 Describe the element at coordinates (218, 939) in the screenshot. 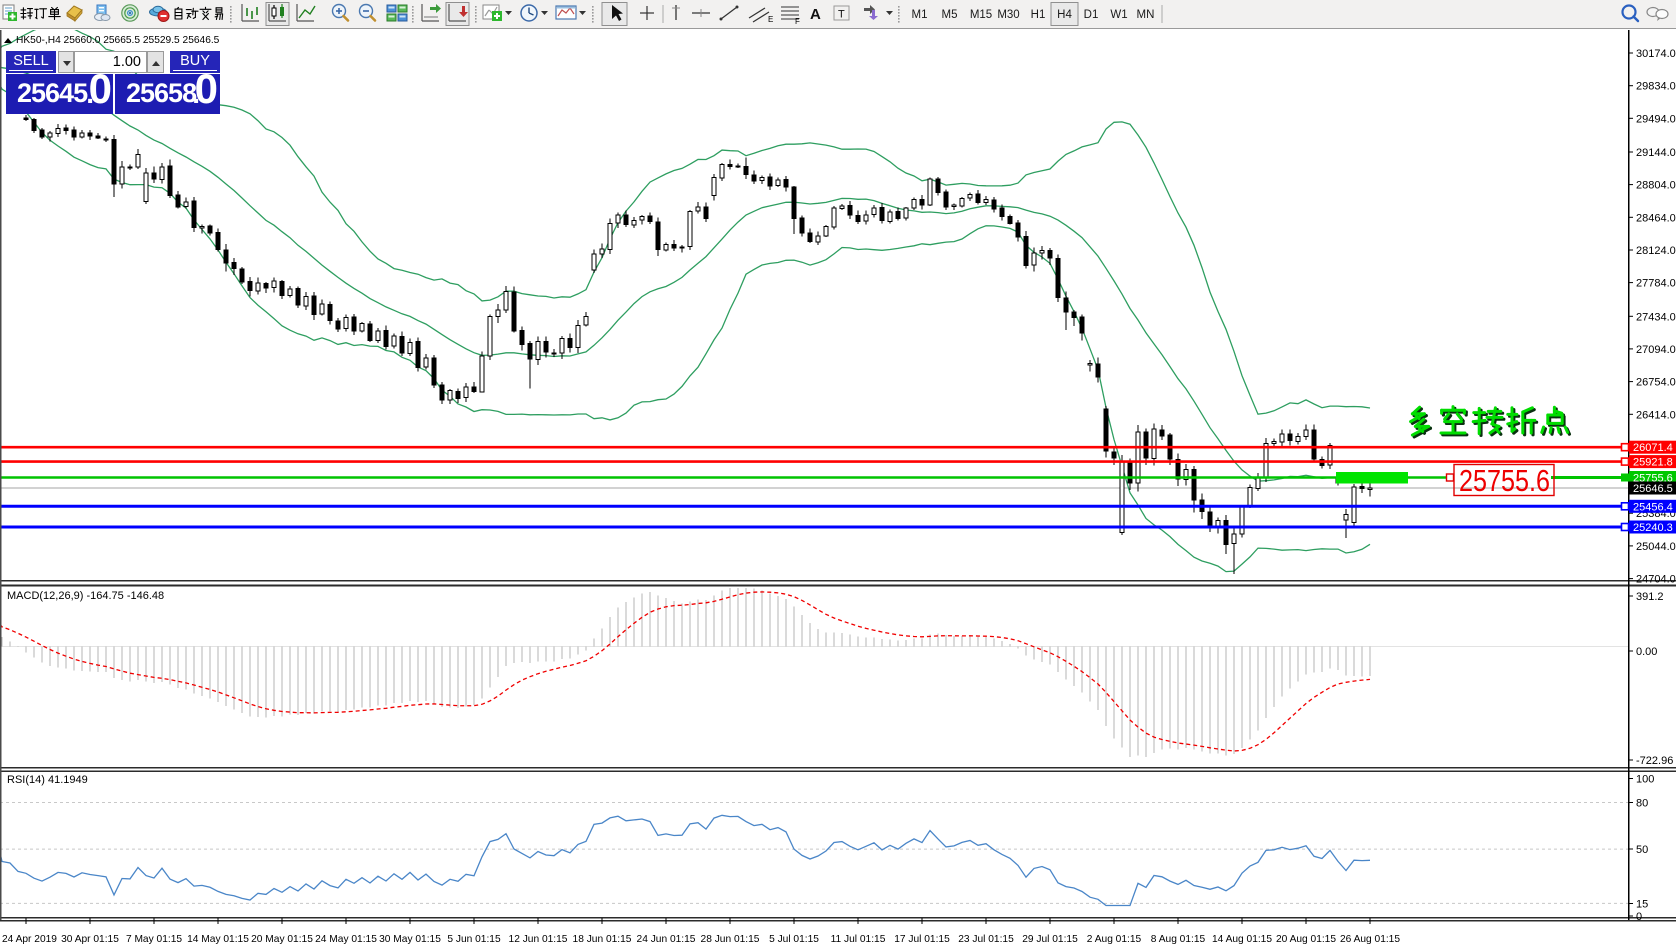

I see `svg-text: 14 May 01:15` at that location.